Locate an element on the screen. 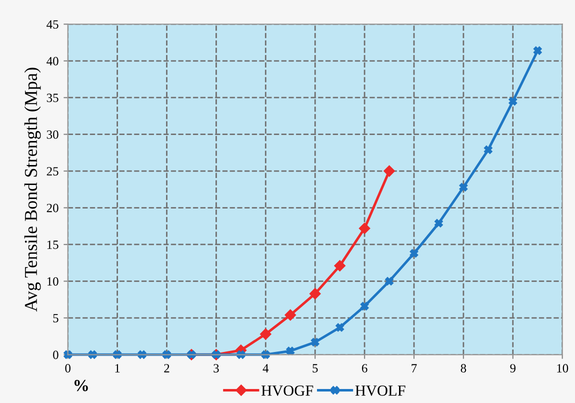 The image size is (575, 403). y-tick-label: 10 is located at coordinates (52, 281).